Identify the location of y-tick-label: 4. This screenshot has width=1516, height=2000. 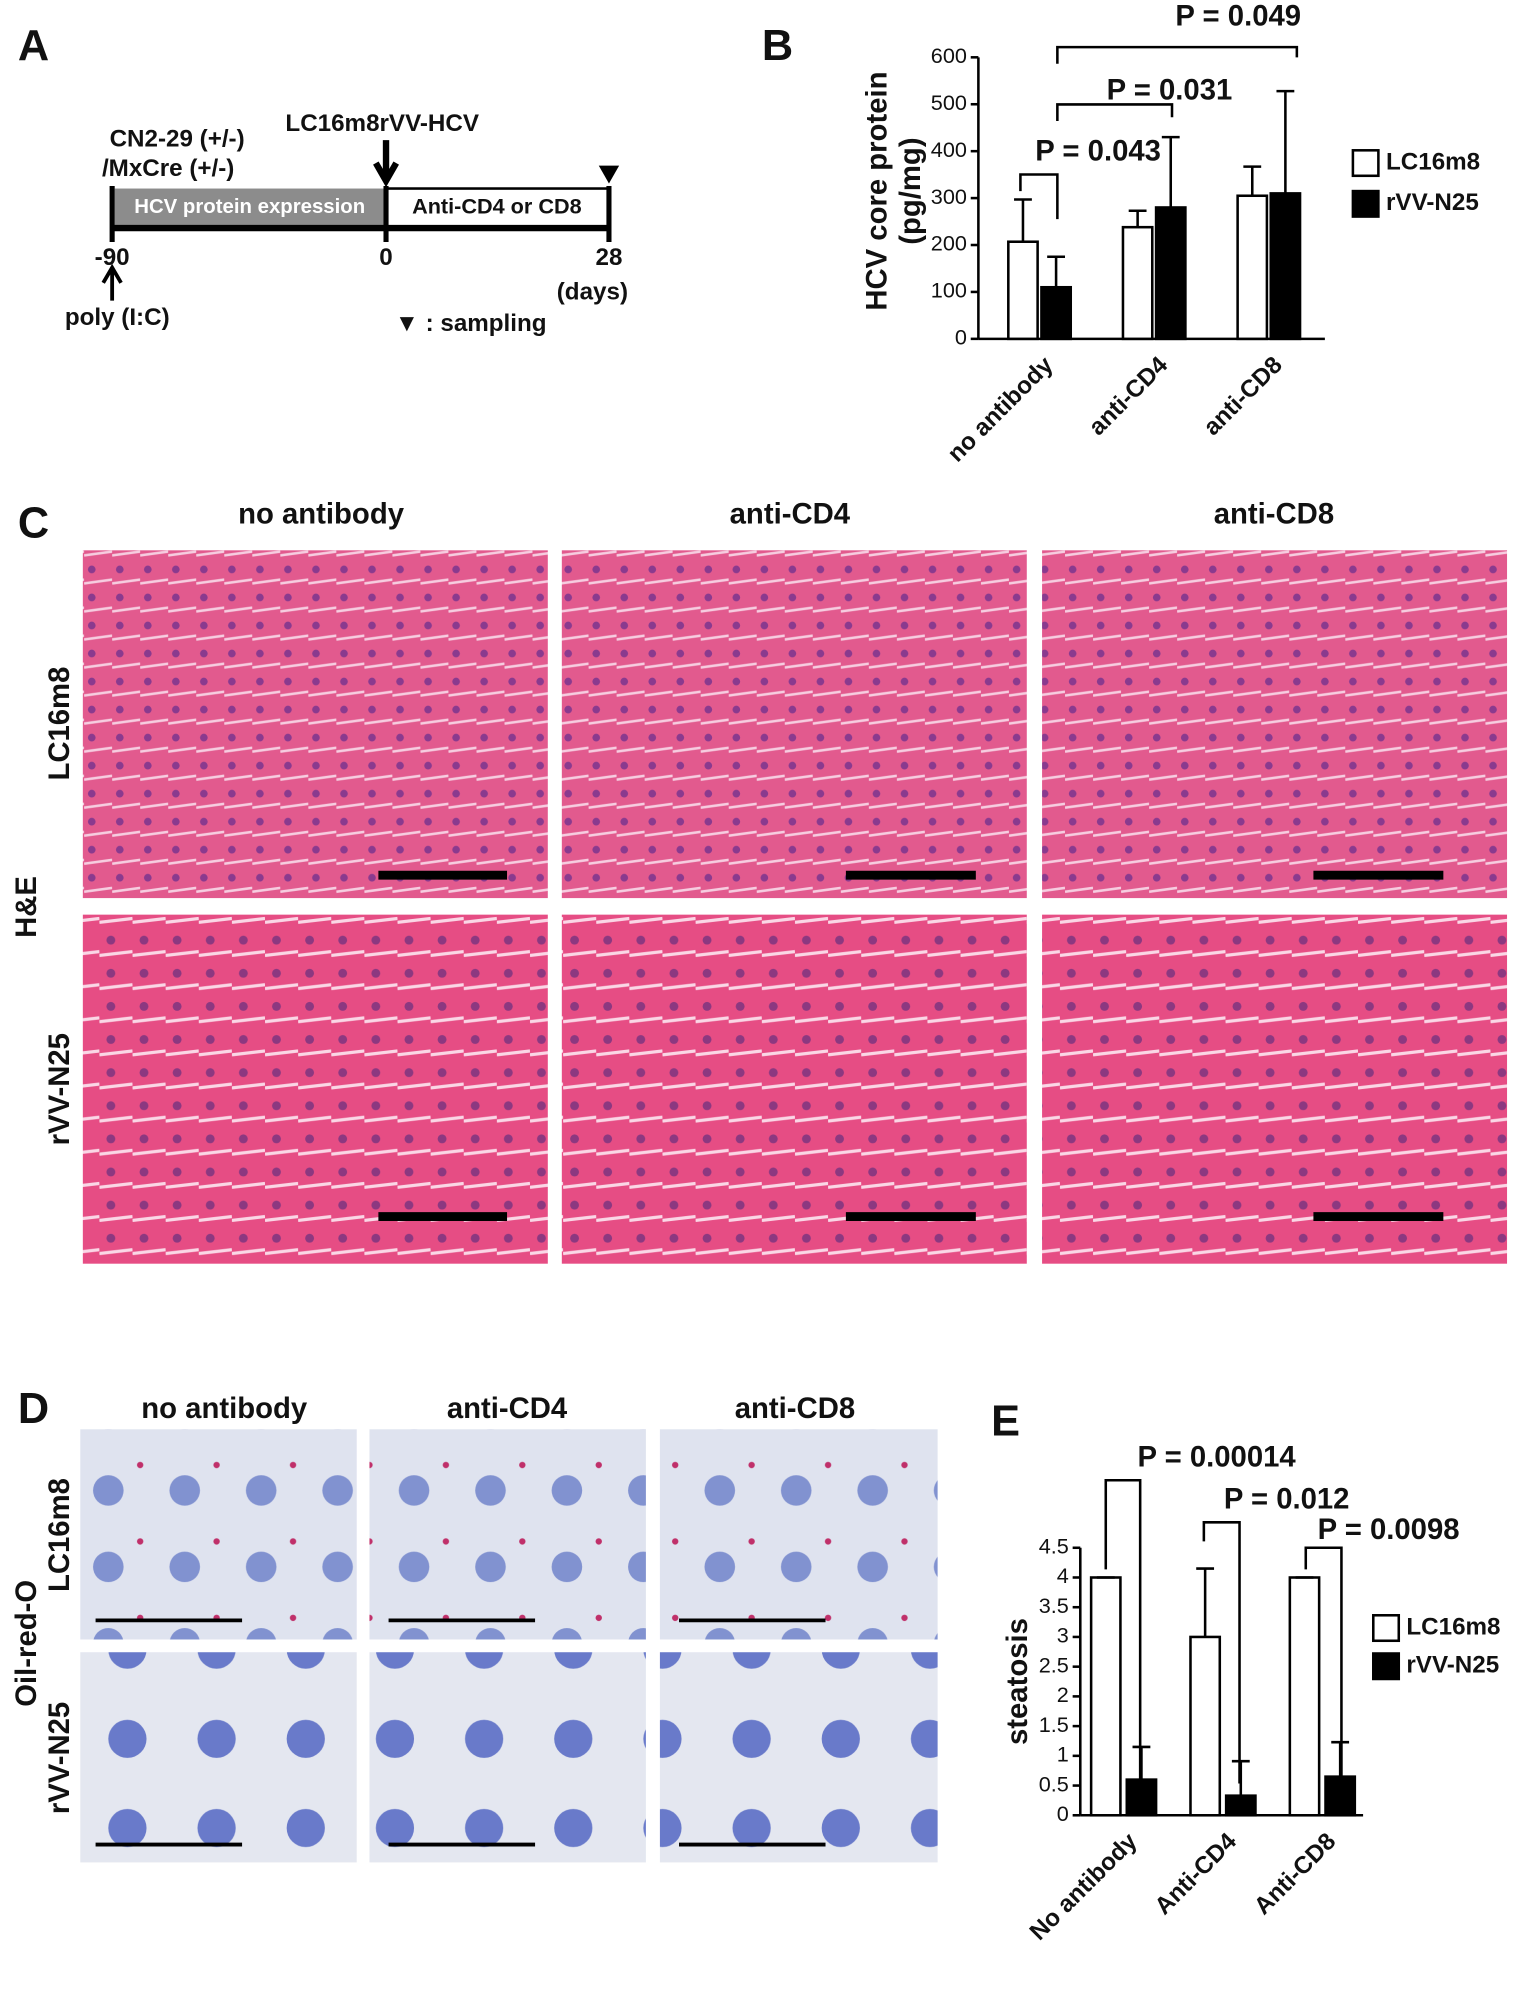
(1063, 1575).